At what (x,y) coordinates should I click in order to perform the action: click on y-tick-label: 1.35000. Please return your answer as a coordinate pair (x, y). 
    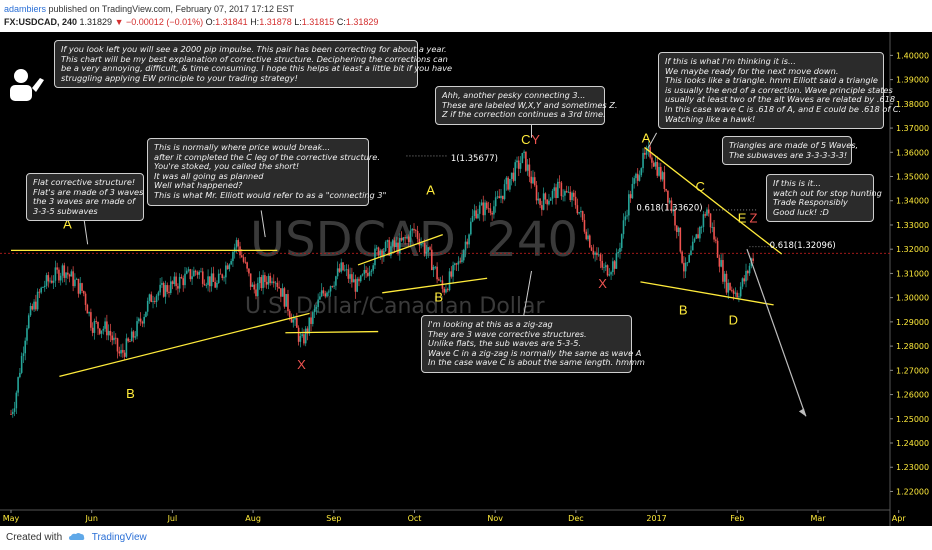
    Looking at the image, I should click on (912, 177).